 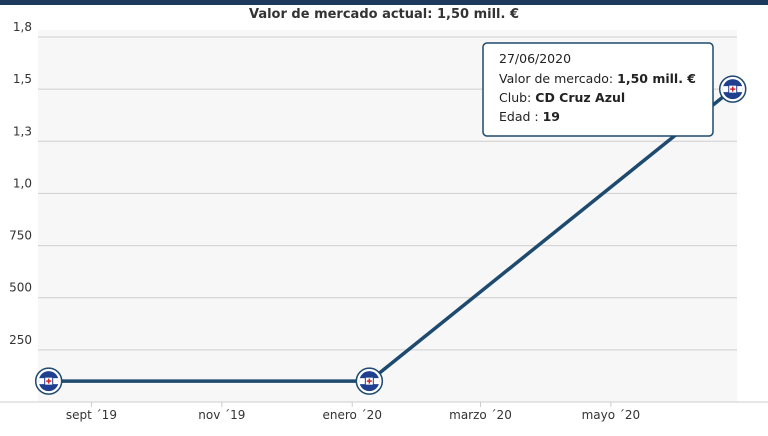 What do you see at coordinates (535, 58) in the screenshot?
I see `tooltip-date: 27/06/2020` at bounding box center [535, 58].